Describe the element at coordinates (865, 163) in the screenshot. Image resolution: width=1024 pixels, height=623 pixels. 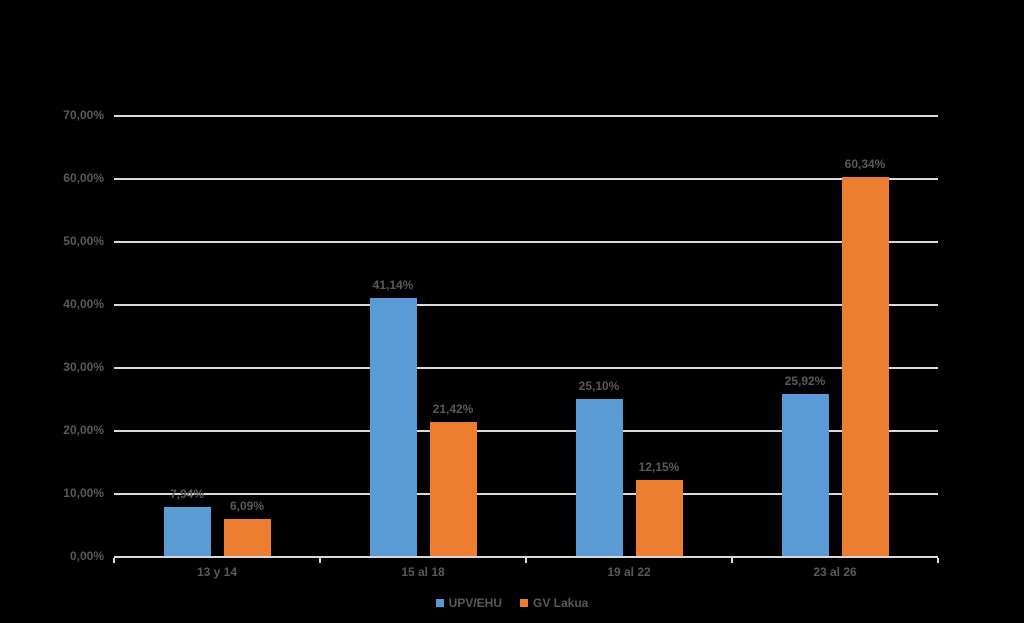
I see `data-label: 60,34%` at that location.